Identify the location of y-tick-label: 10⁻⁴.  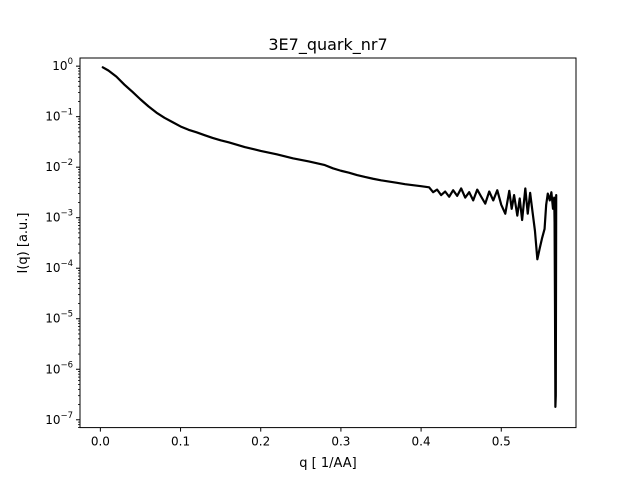
(59, 267).